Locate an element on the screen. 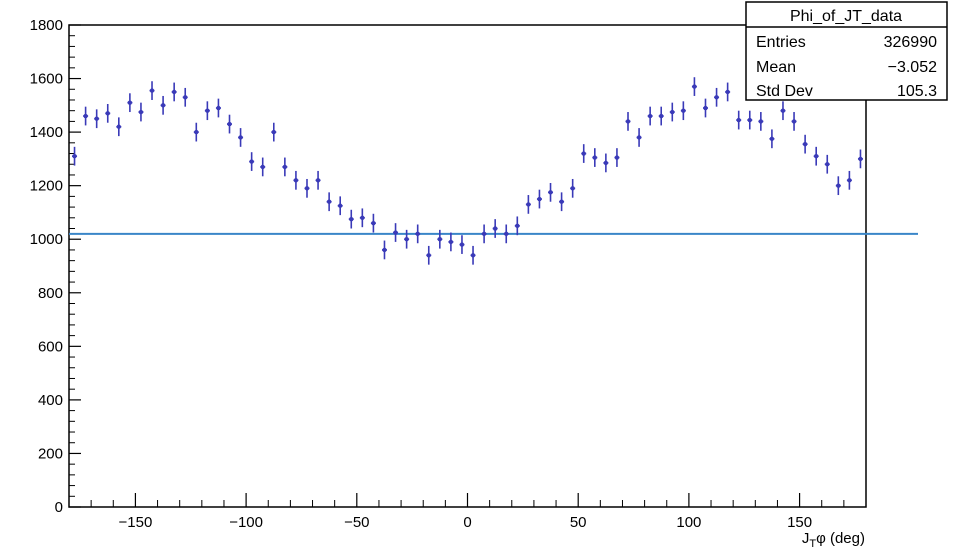 This screenshot has width=961, height=554. stats-stddev-label: Std Dev is located at coordinates (784, 91).